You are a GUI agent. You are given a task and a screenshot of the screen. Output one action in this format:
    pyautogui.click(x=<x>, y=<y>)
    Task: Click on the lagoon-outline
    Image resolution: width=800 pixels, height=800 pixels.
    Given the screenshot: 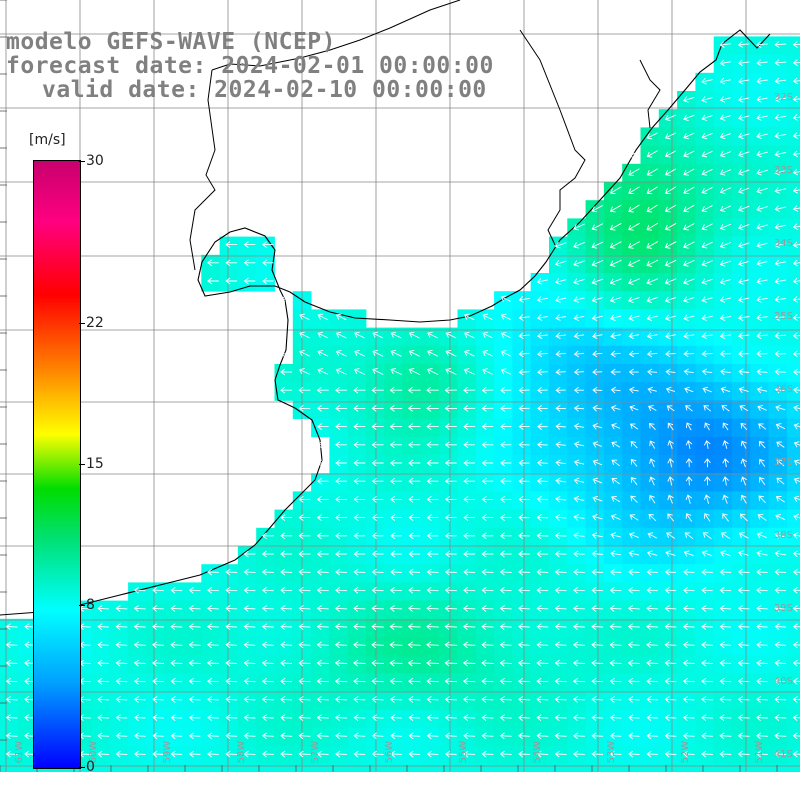 What is the action you would take?
    pyautogui.click(x=650, y=94)
    